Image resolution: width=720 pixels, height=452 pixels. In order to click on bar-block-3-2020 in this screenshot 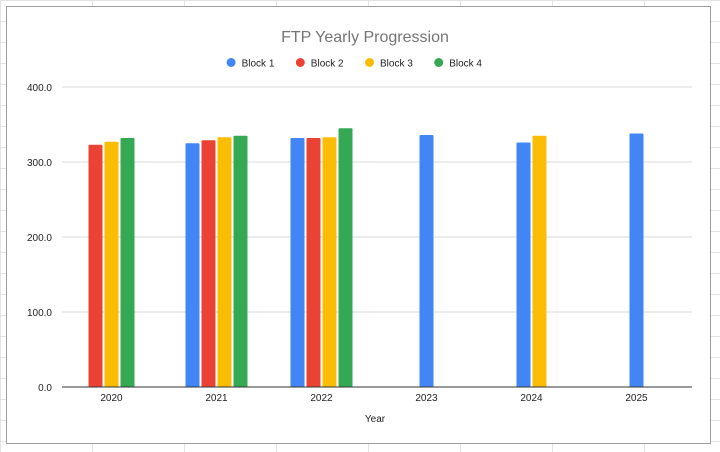, I will do `click(111, 264)`.